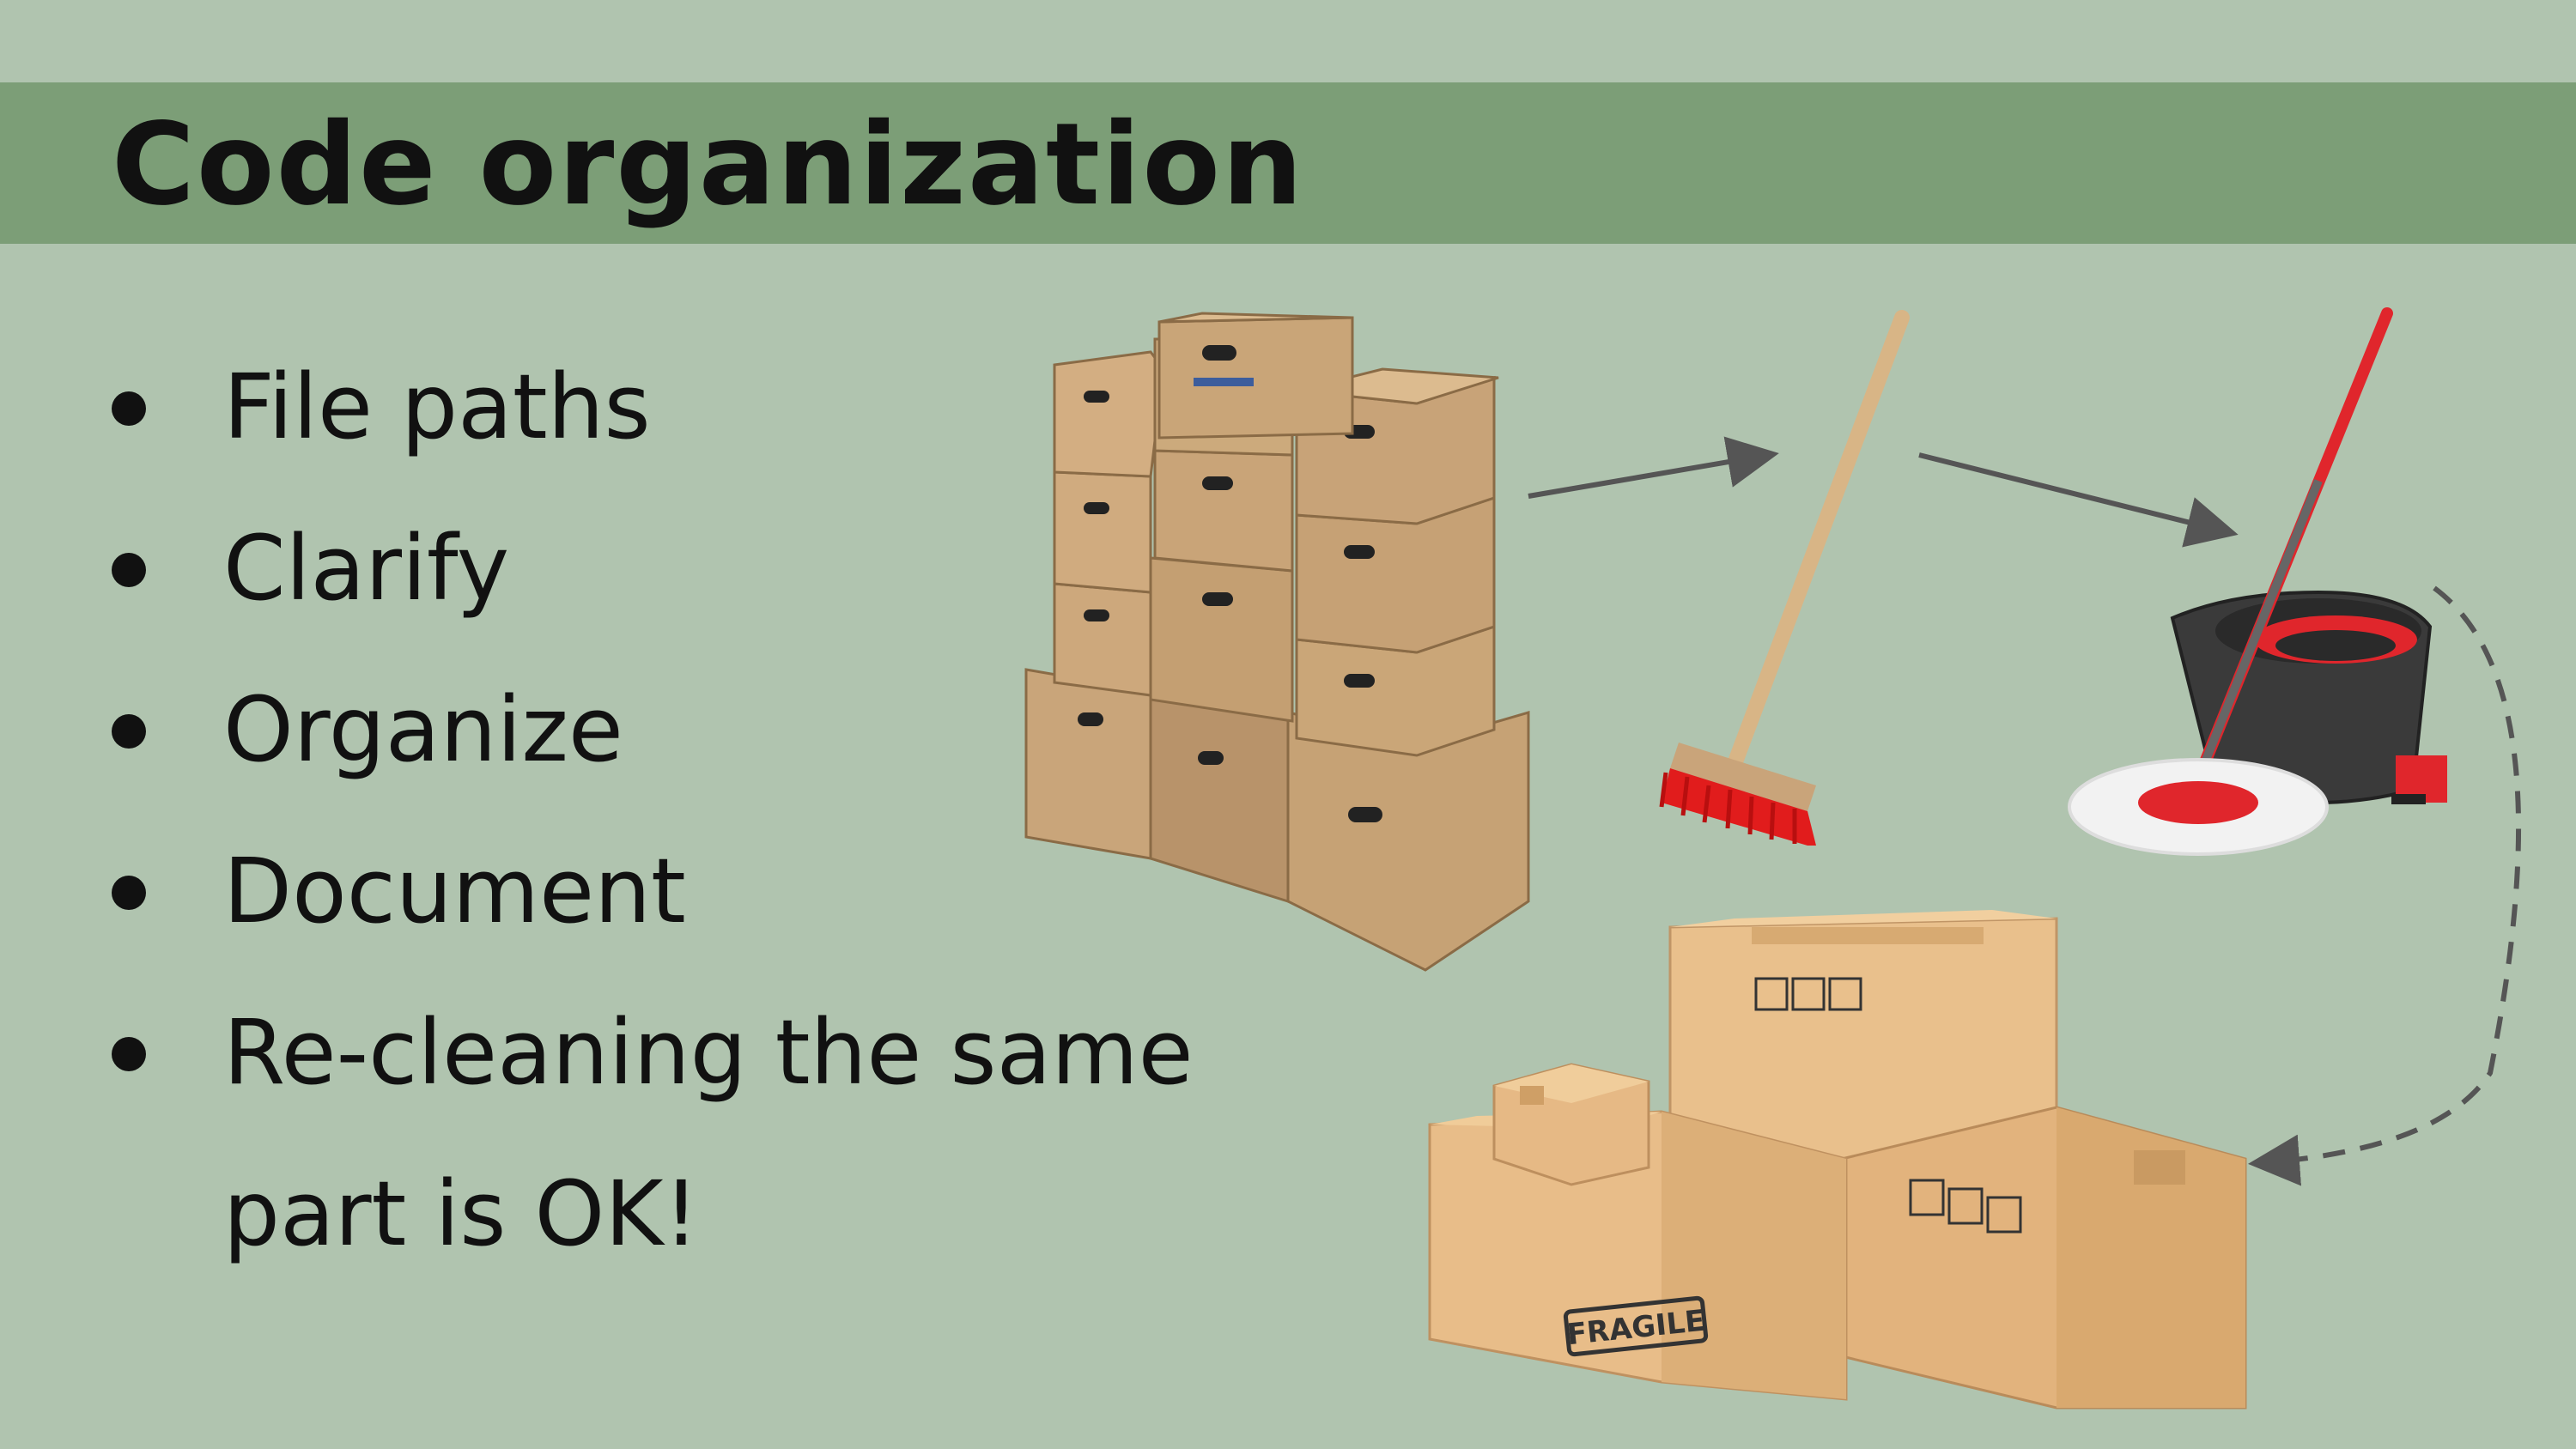  I want to click on shipping-boxes-icon: FRAGILE, so click(1837, 1159).